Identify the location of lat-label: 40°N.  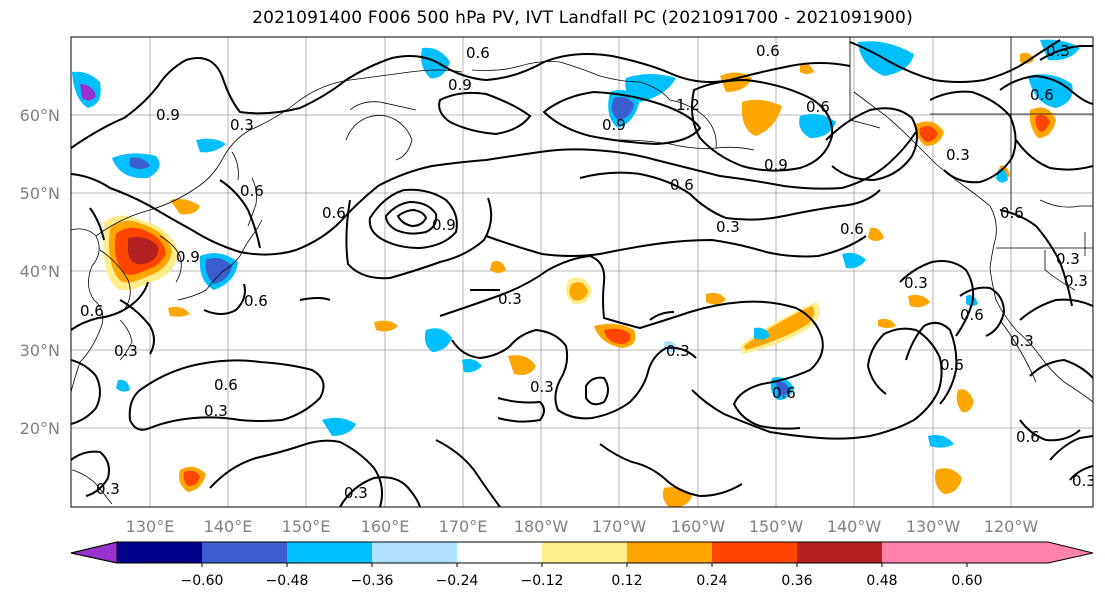
(40, 271).